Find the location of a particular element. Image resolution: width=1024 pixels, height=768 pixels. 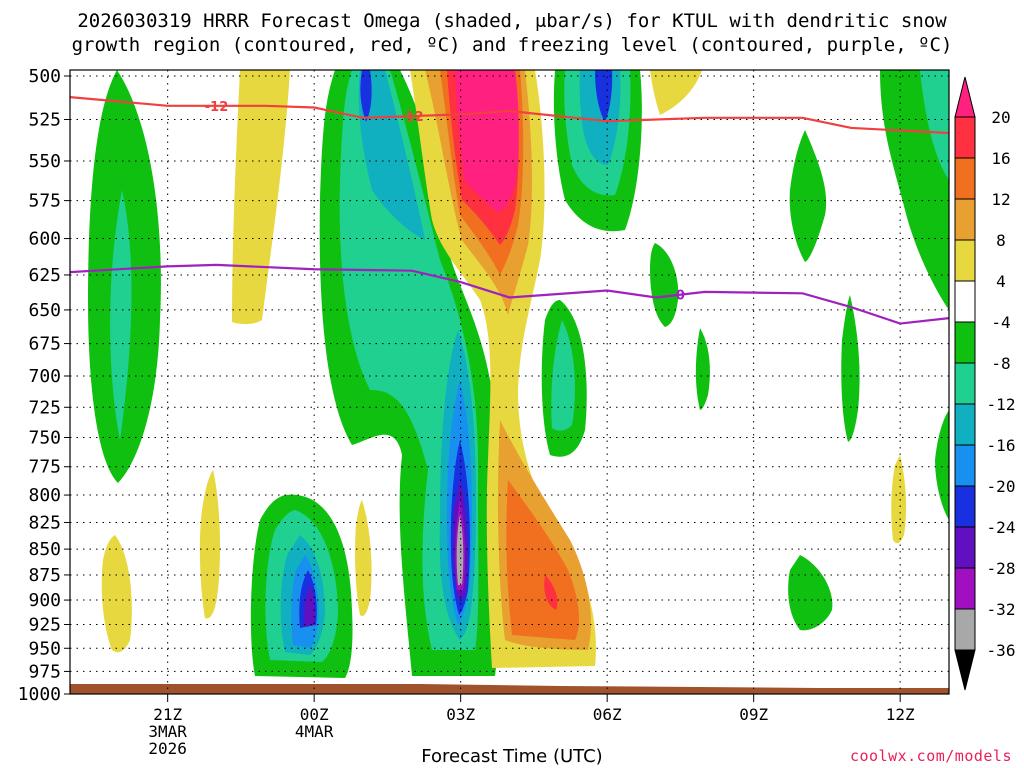

omega-region-red-lower is located at coordinates (551, 592).